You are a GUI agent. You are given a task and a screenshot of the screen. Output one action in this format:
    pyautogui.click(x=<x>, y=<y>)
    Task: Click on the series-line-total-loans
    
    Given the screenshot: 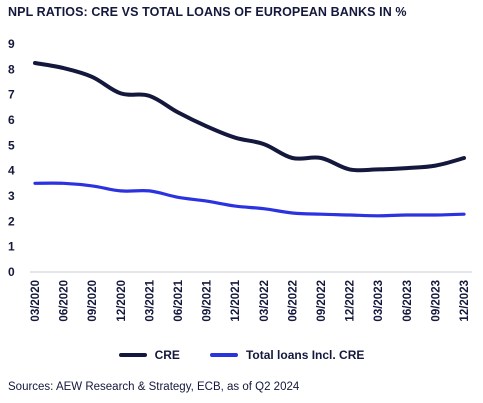 What is the action you would take?
    pyautogui.click(x=249, y=199)
    